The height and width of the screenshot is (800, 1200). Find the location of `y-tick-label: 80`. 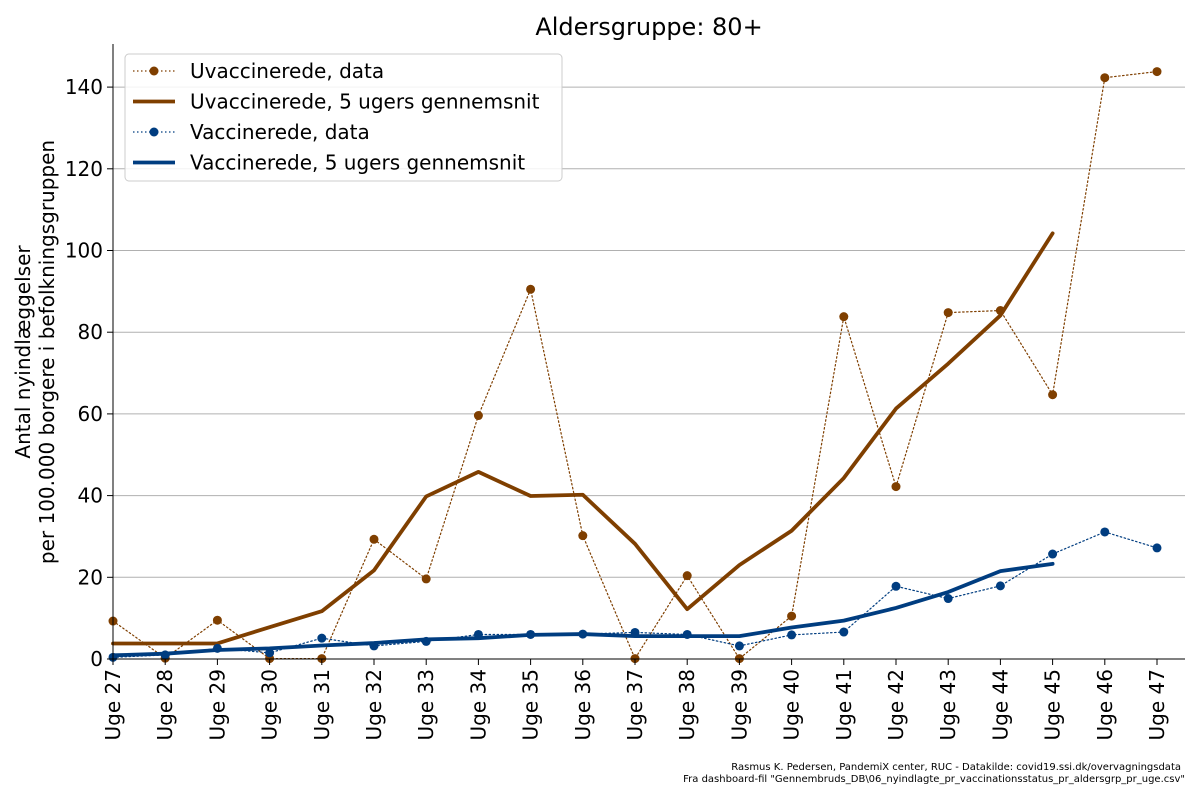

y-tick-label: 80 is located at coordinates (90, 332).